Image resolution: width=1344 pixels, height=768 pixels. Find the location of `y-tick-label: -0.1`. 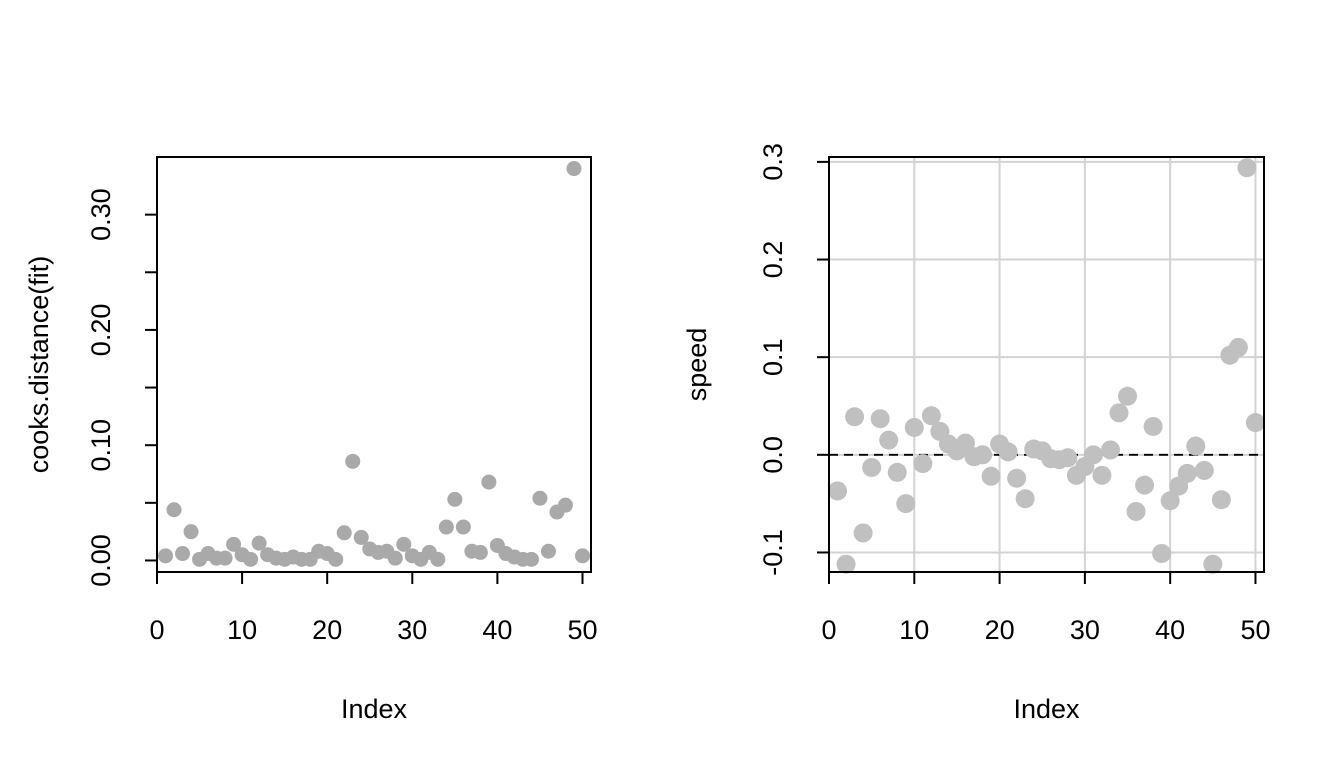

y-tick-label: -0.1 is located at coordinates (773, 552).